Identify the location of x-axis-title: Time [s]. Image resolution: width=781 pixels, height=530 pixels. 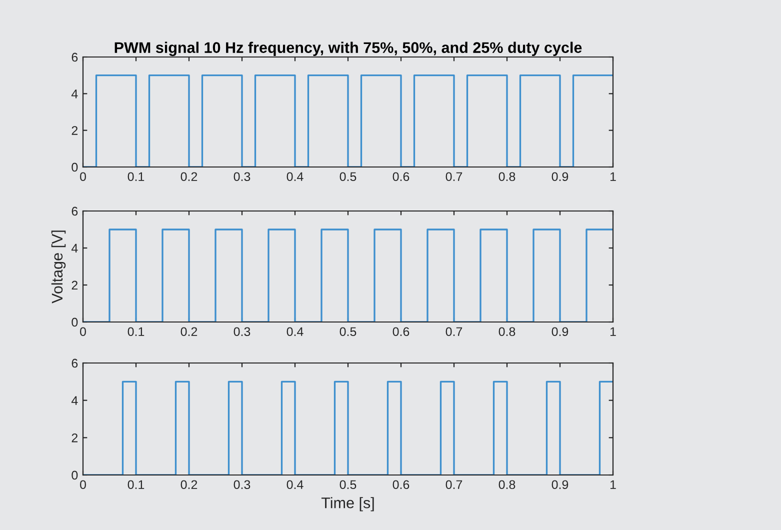
(347, 504).